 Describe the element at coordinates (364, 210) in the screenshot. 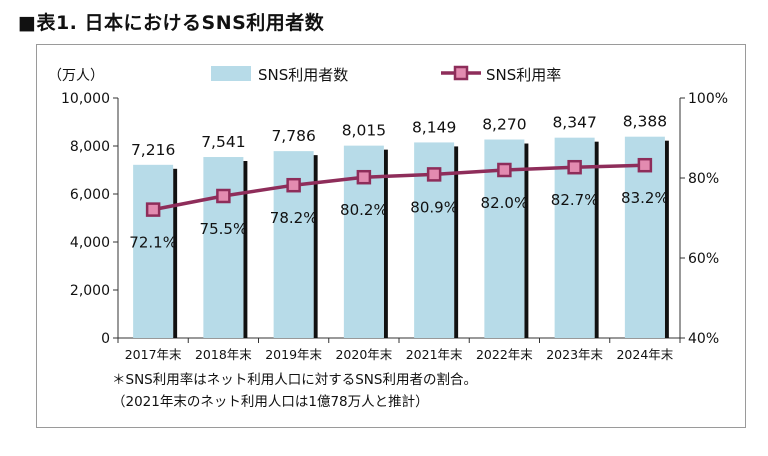

I see `line-value-label: 80.2%` at that location.